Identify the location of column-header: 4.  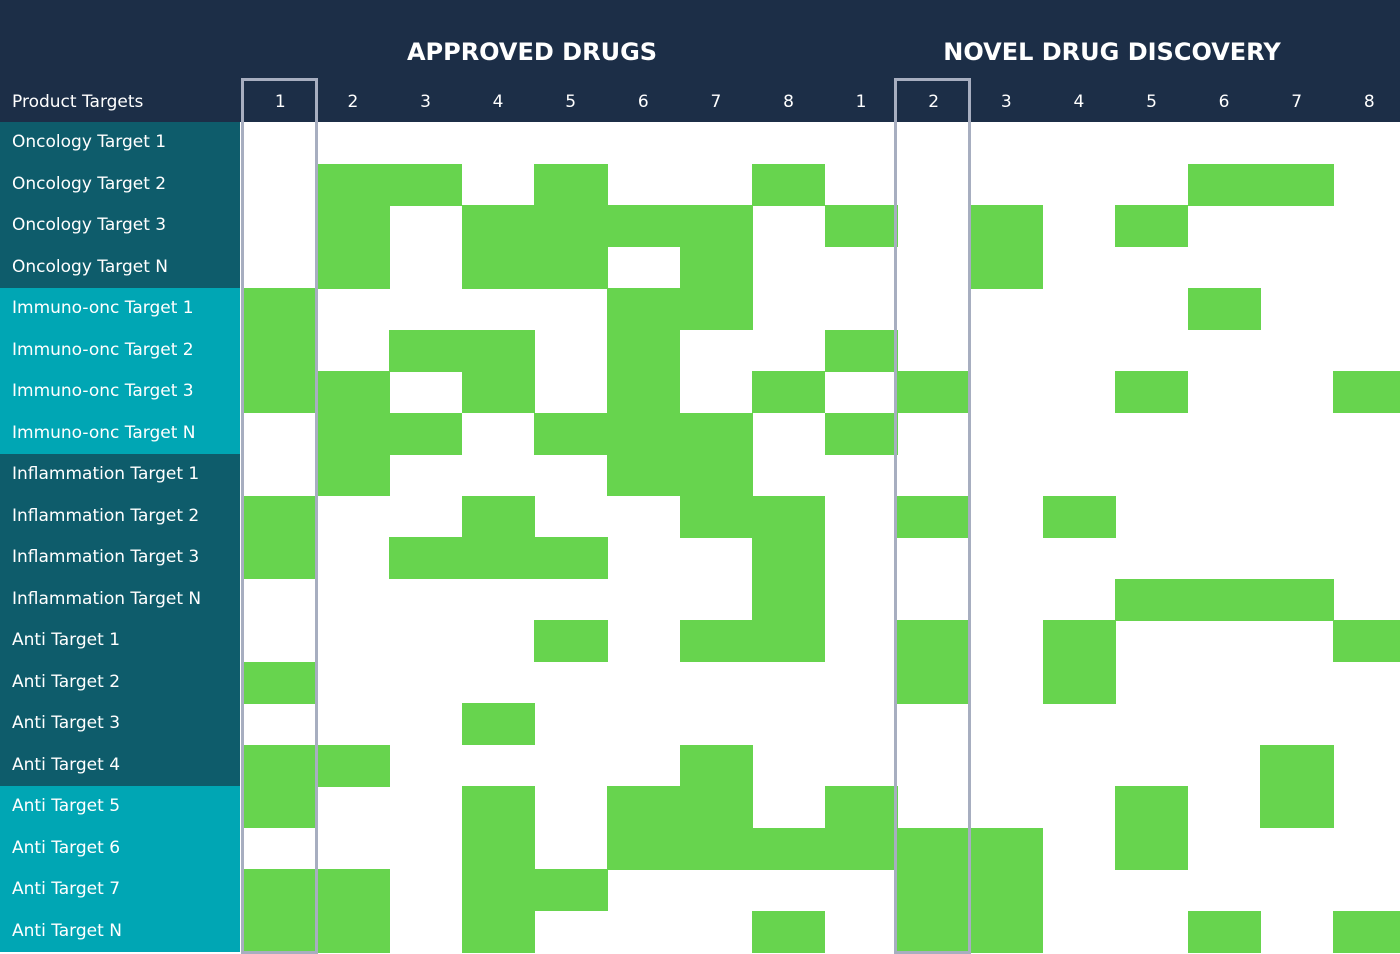
(1079, 102).